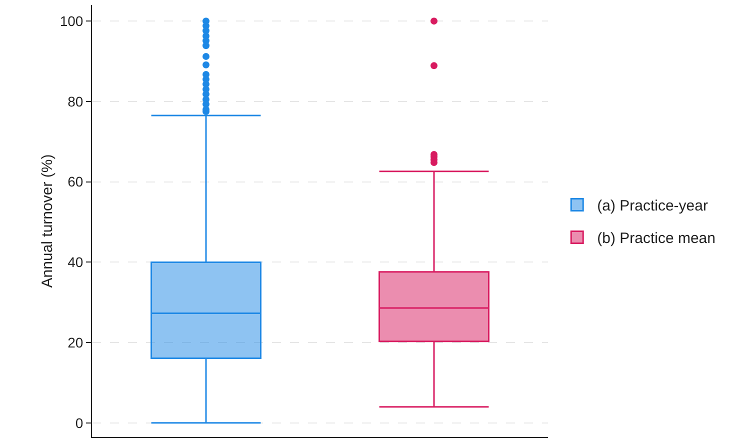  What do you see at coordinates (76, 101) in the screenshot?
I see `y-tick-label: 80` at bounding box center [76, 101].